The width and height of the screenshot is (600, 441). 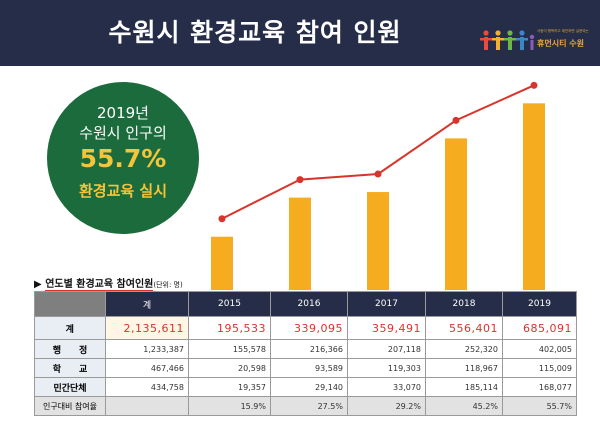 What do you see at coordinates (222, 219) in the screenshot?
I see `trend-point-2015` at bounding box center [222, 219].